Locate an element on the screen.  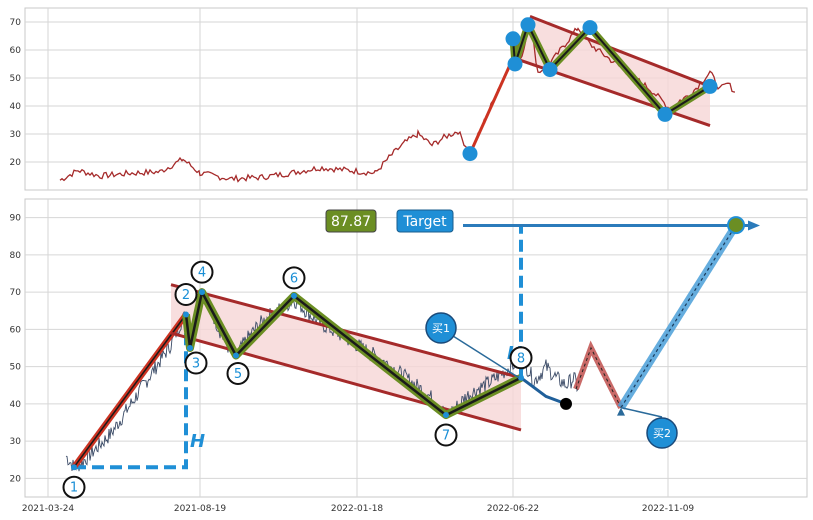
target-label-text: Target is located at coordinates (424, 222).